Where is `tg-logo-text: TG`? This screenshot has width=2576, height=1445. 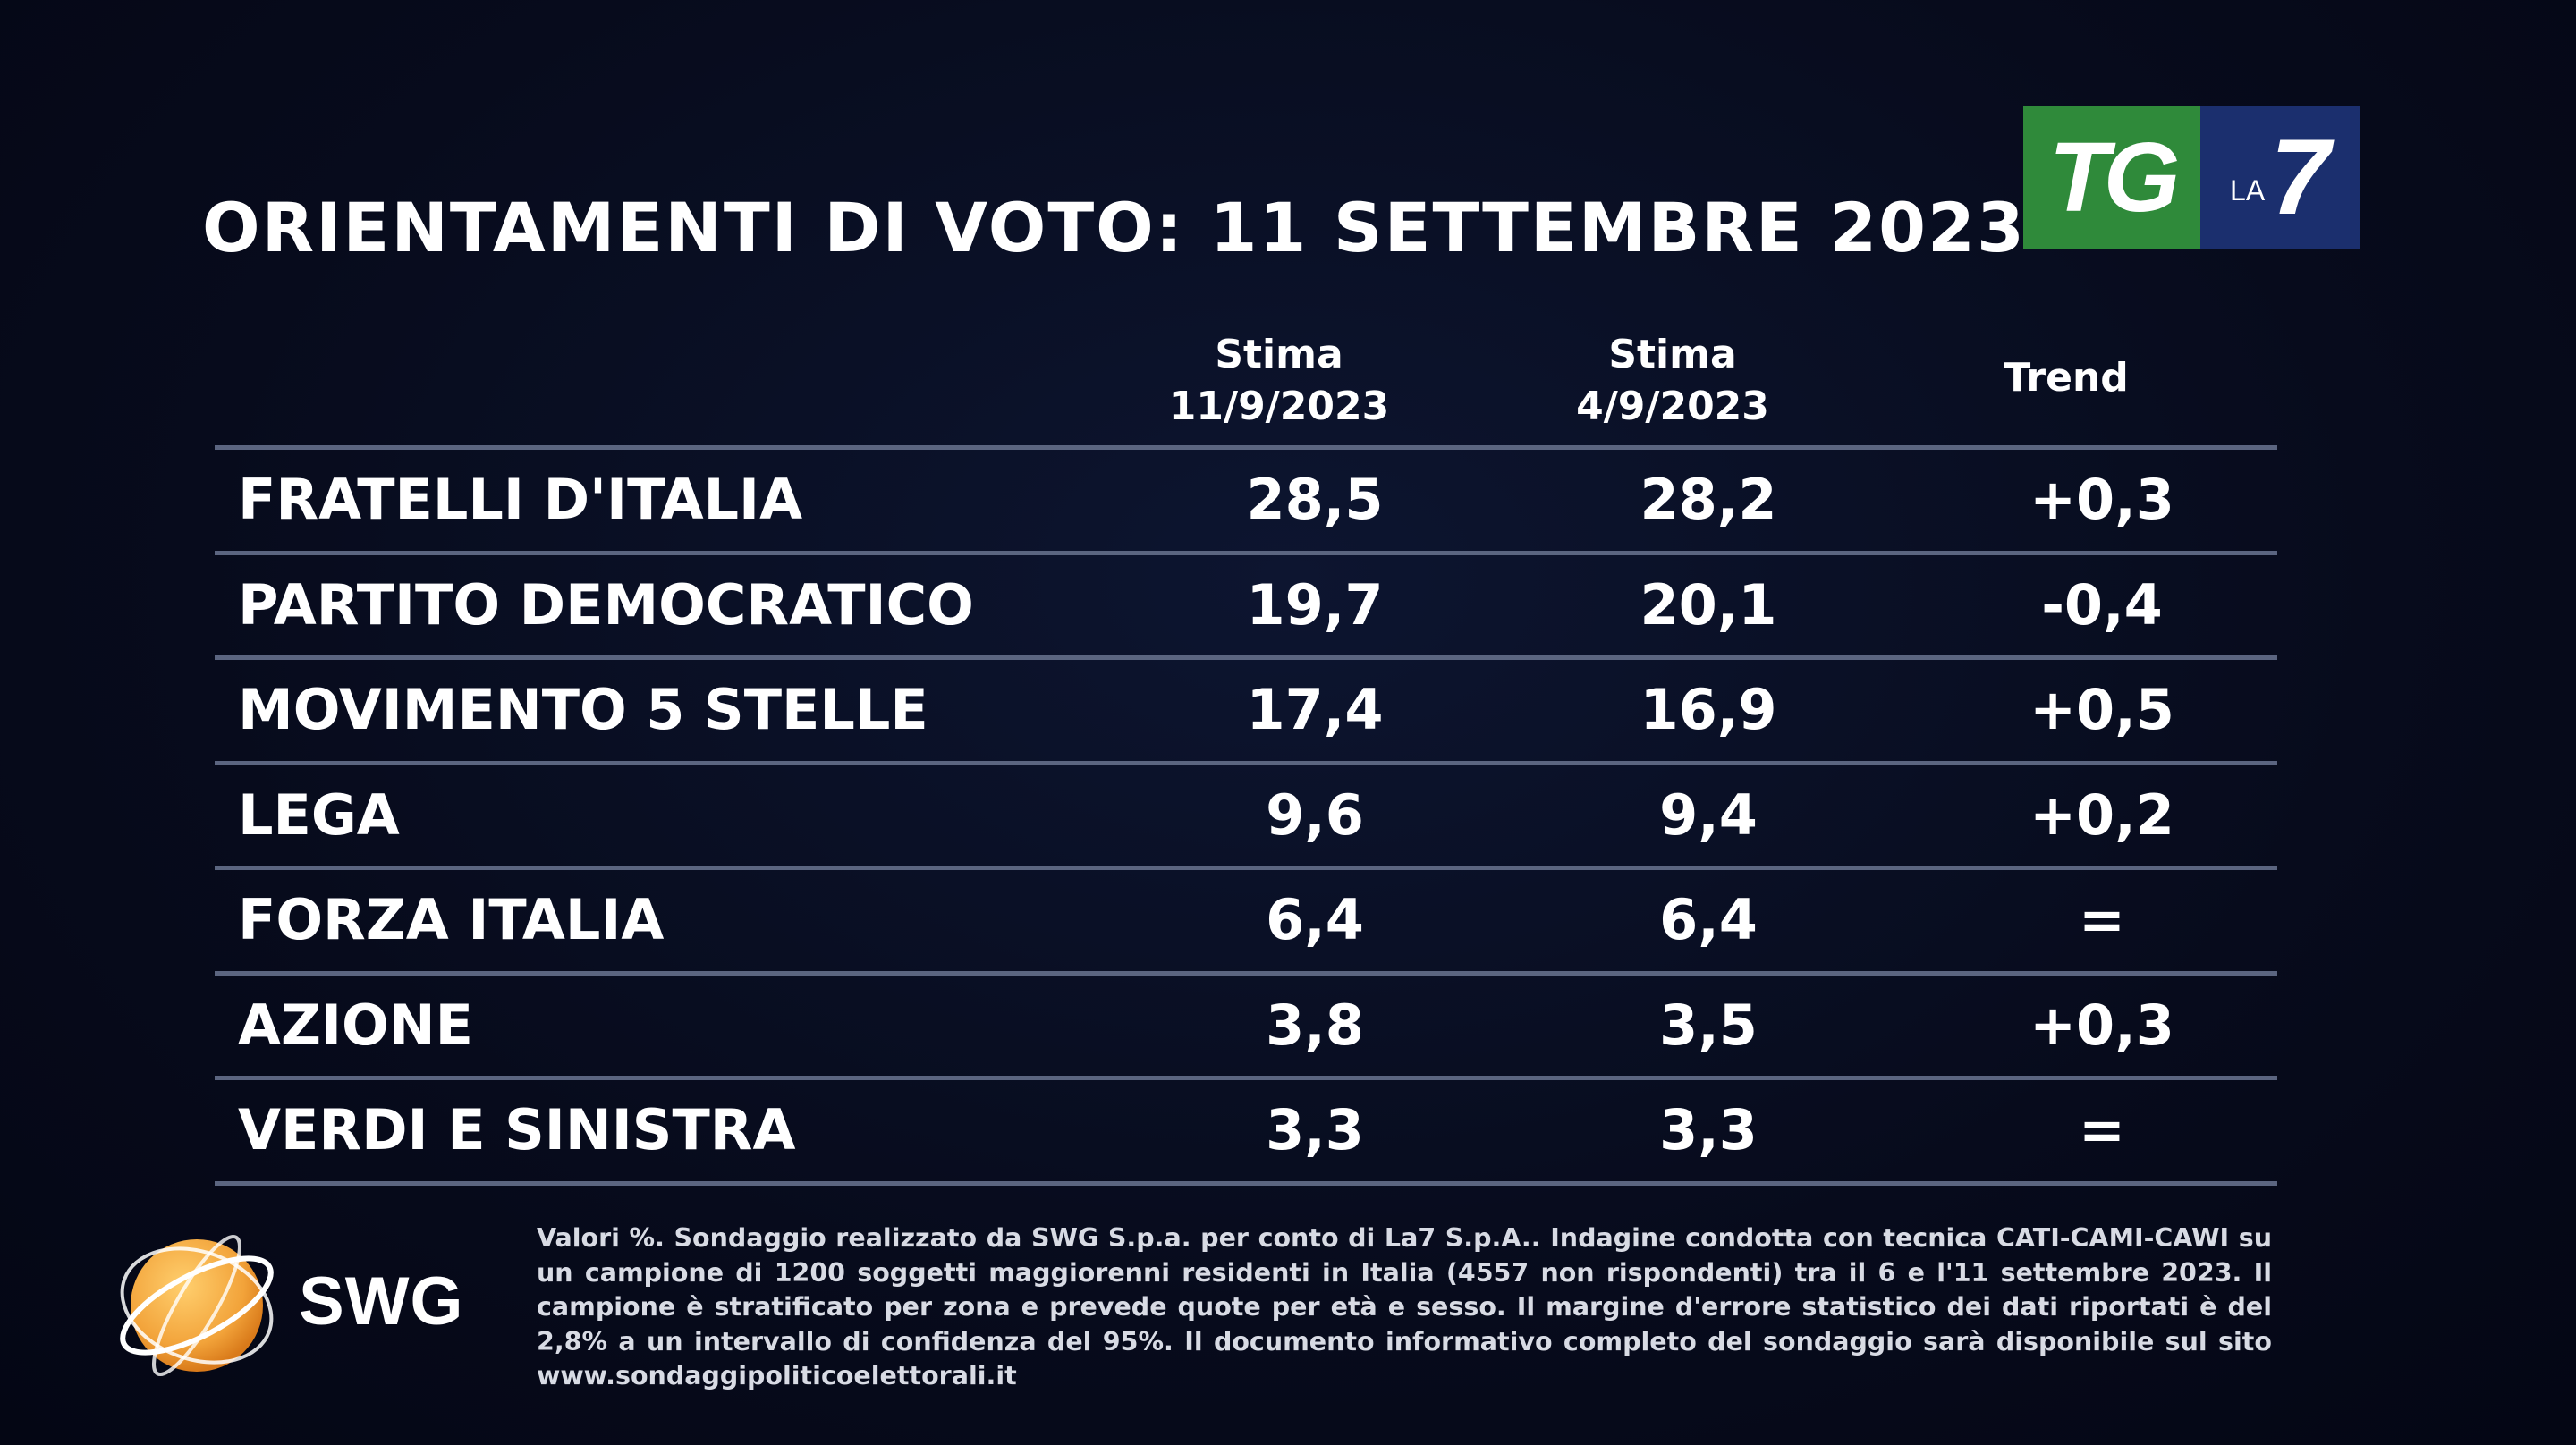
tg-logo-text: TG is located at coordinates (2111, 177).